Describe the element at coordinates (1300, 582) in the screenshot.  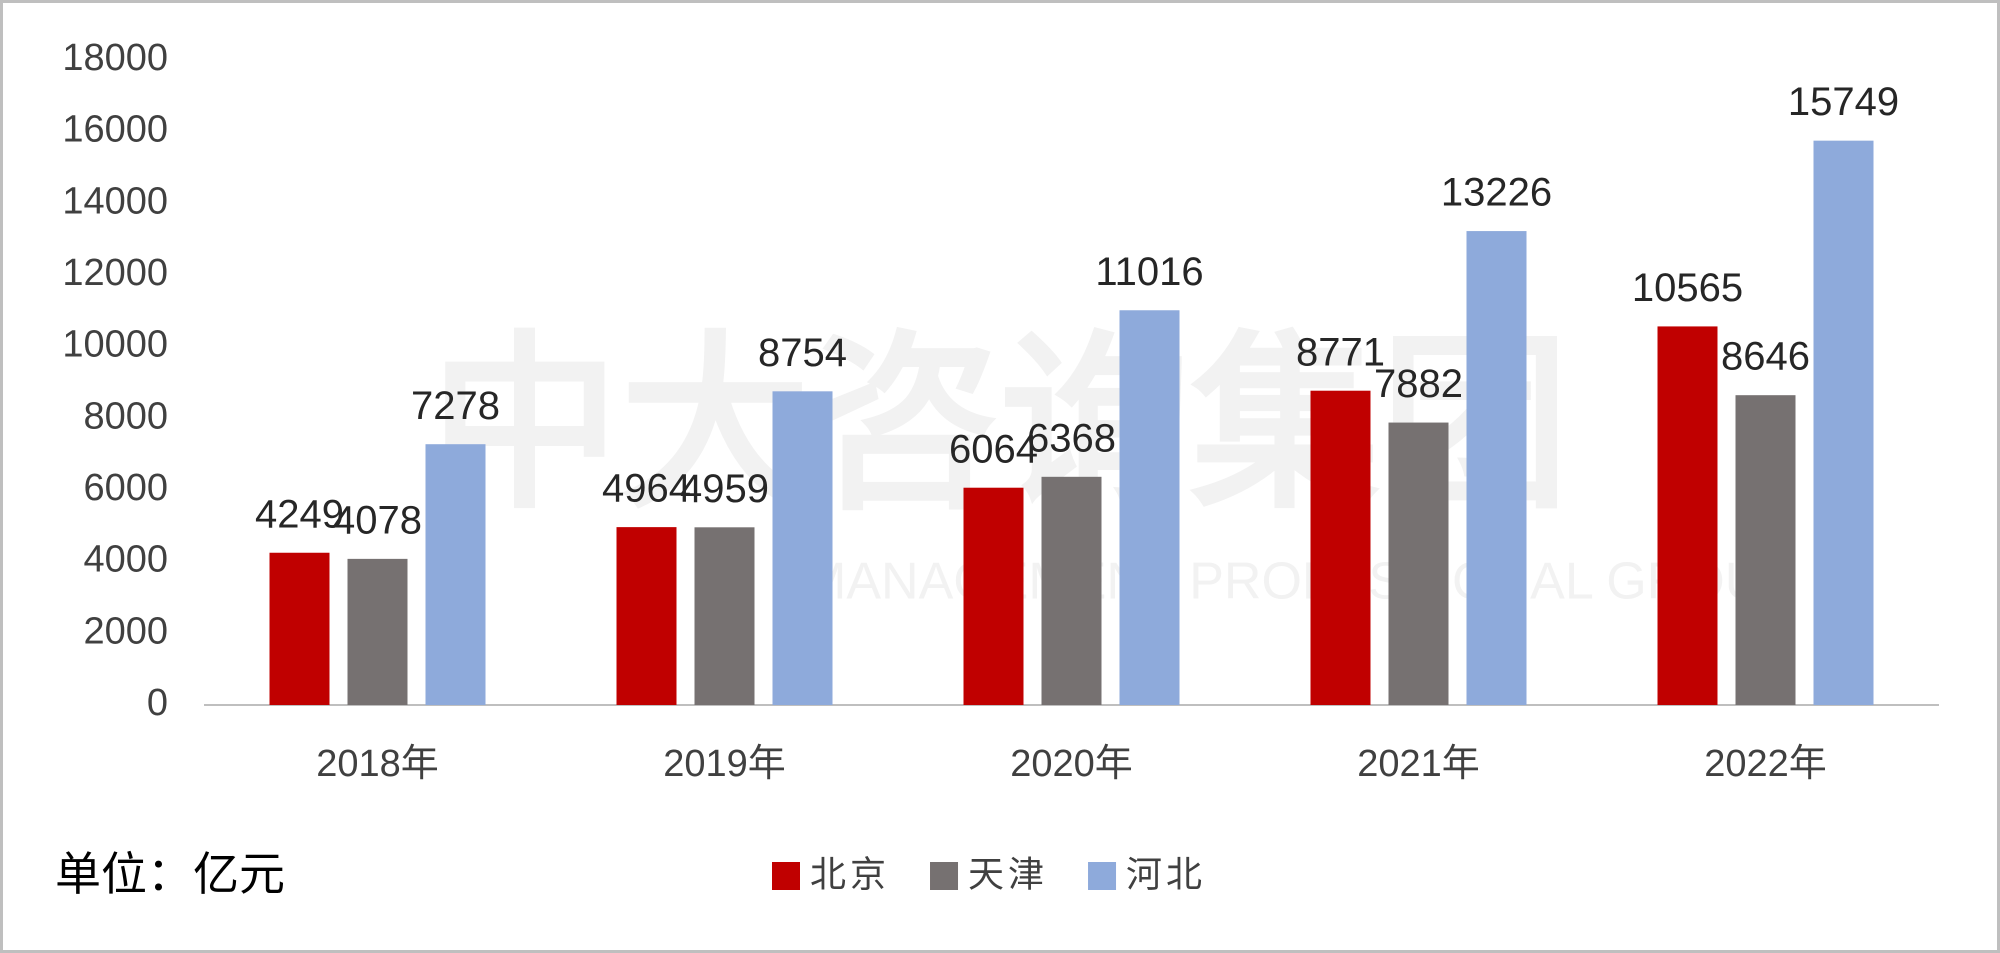
I see `watermark-subtitle: MANAGEMENT PROFESSIONAL GROUP` at that location.